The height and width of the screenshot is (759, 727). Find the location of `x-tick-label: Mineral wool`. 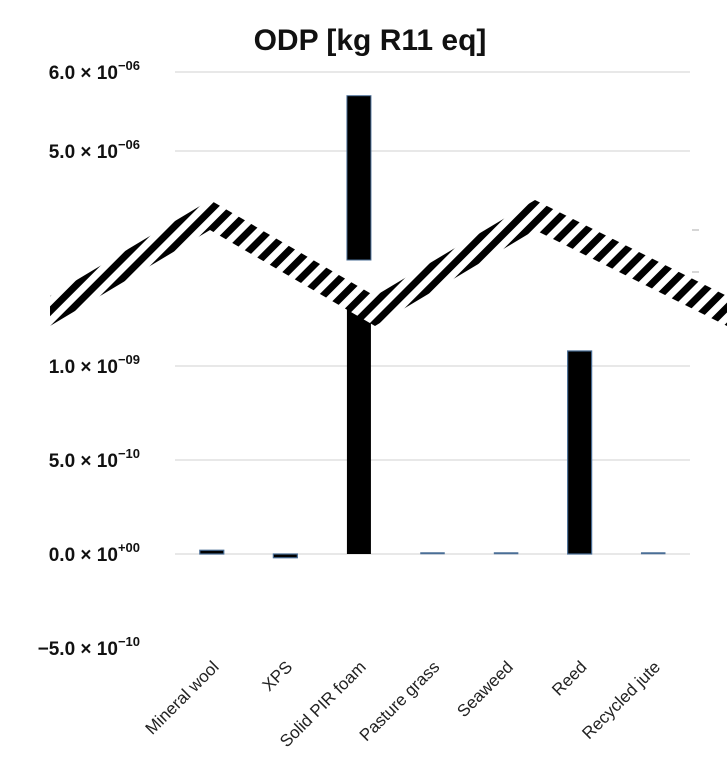

x-tick-label: Mineral wool is located at coordinates (182, 697).